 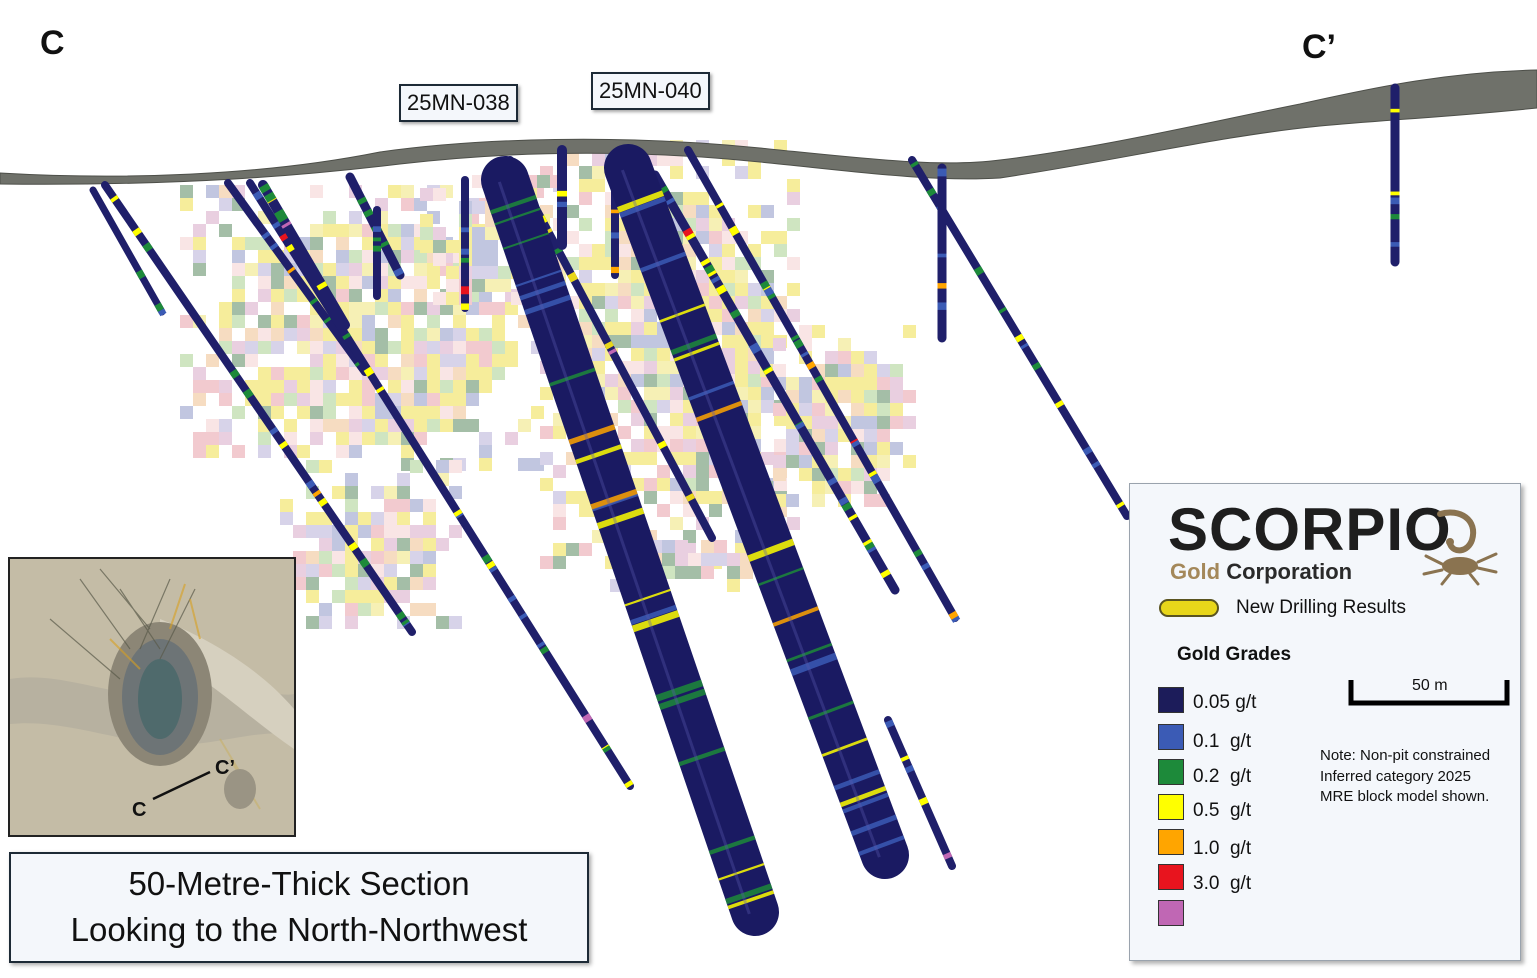 I want to click on grade-swatch, so click(x=1171, y=913).